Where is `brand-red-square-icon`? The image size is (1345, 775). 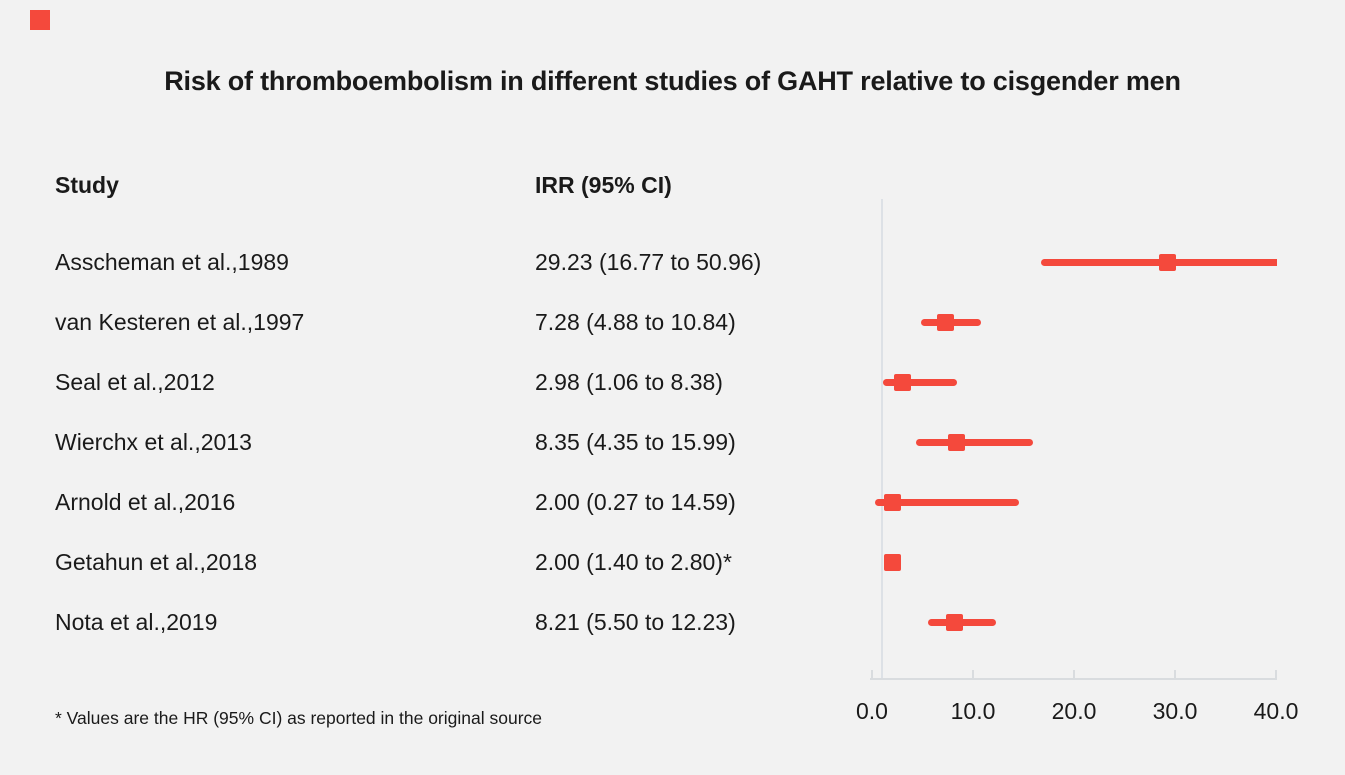
brand-red-square-icon is located at coordinates (40, 20).